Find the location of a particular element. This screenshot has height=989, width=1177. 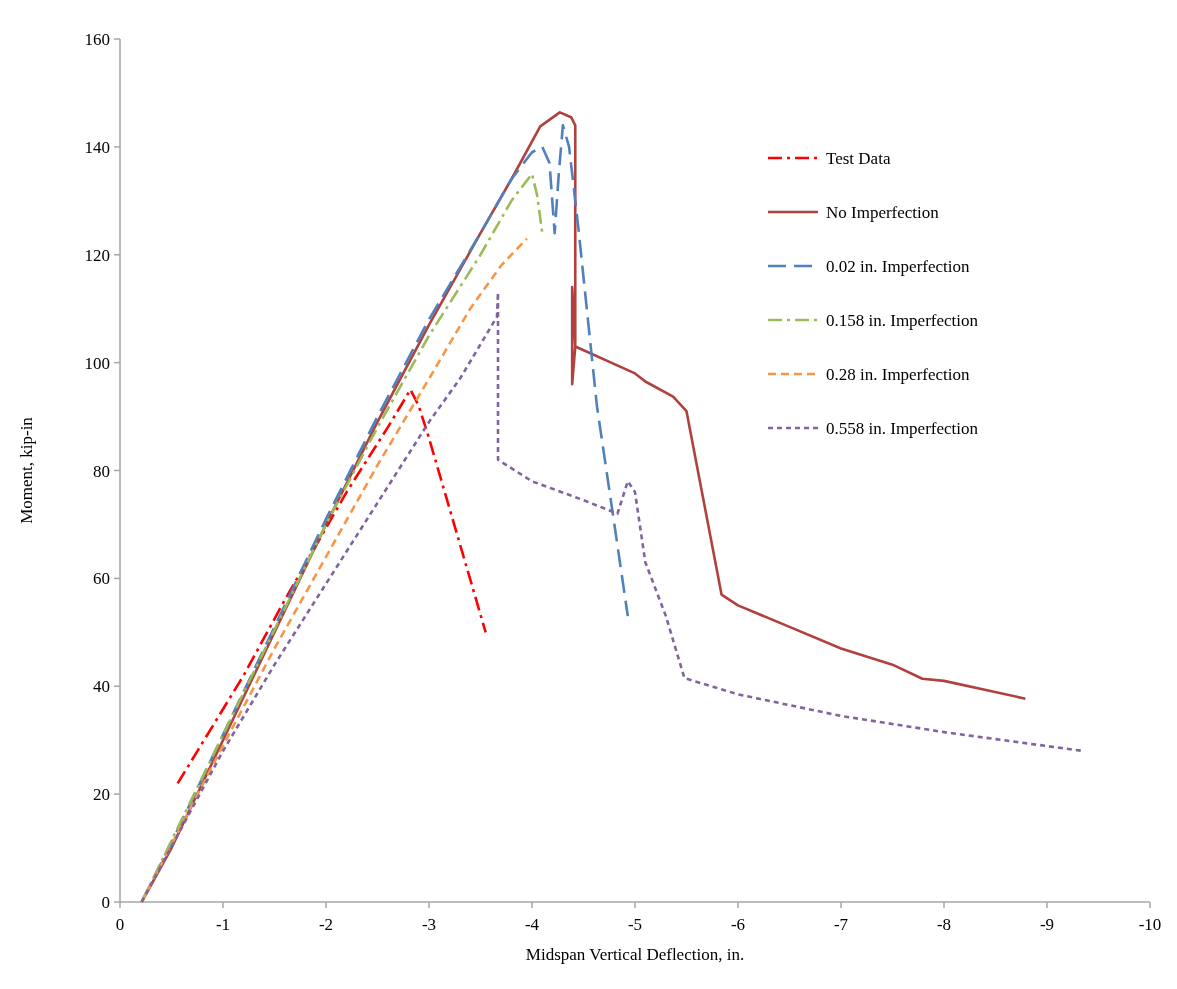

x-tick-label: -1 is located at coordinates (223, 924).